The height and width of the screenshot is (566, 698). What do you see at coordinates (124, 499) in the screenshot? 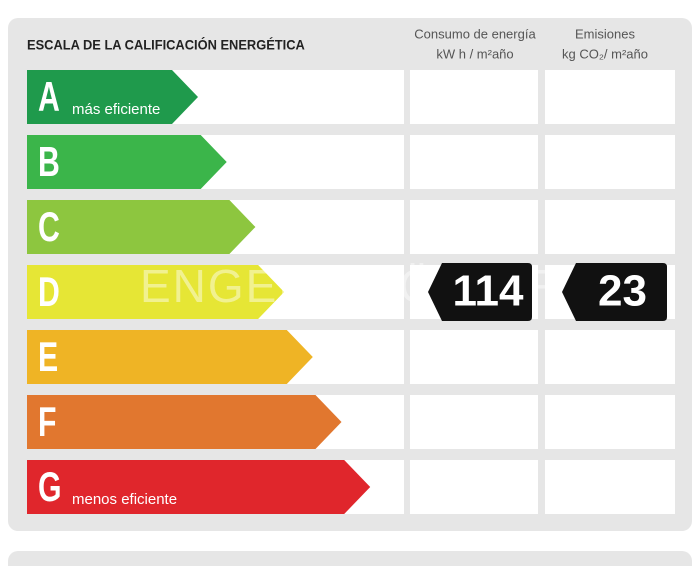
I see `rating-label: menos eficiente` at bounding box center [124, 499].